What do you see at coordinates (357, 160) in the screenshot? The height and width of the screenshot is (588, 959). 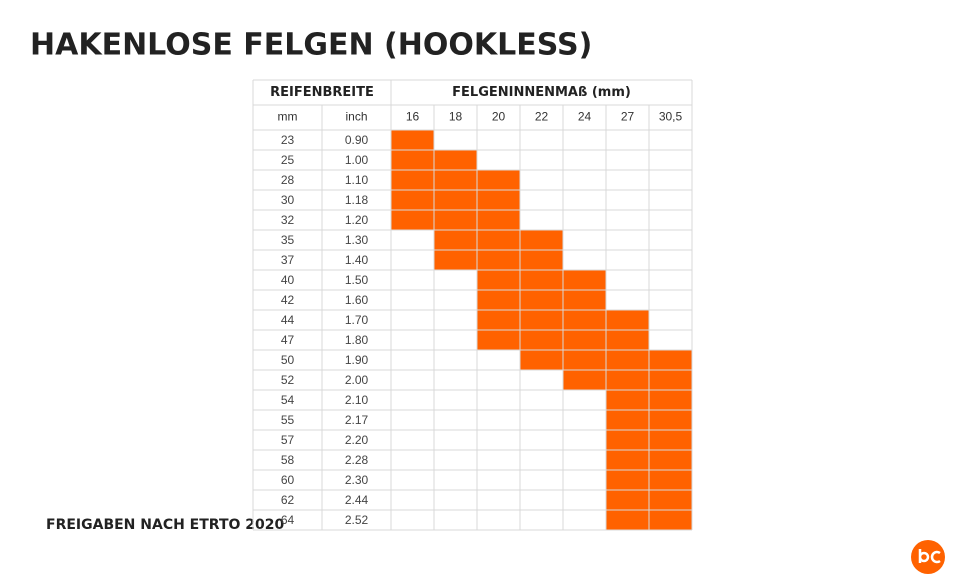 I see `cell-inch: 1.00` at bounding box center [357, 160].